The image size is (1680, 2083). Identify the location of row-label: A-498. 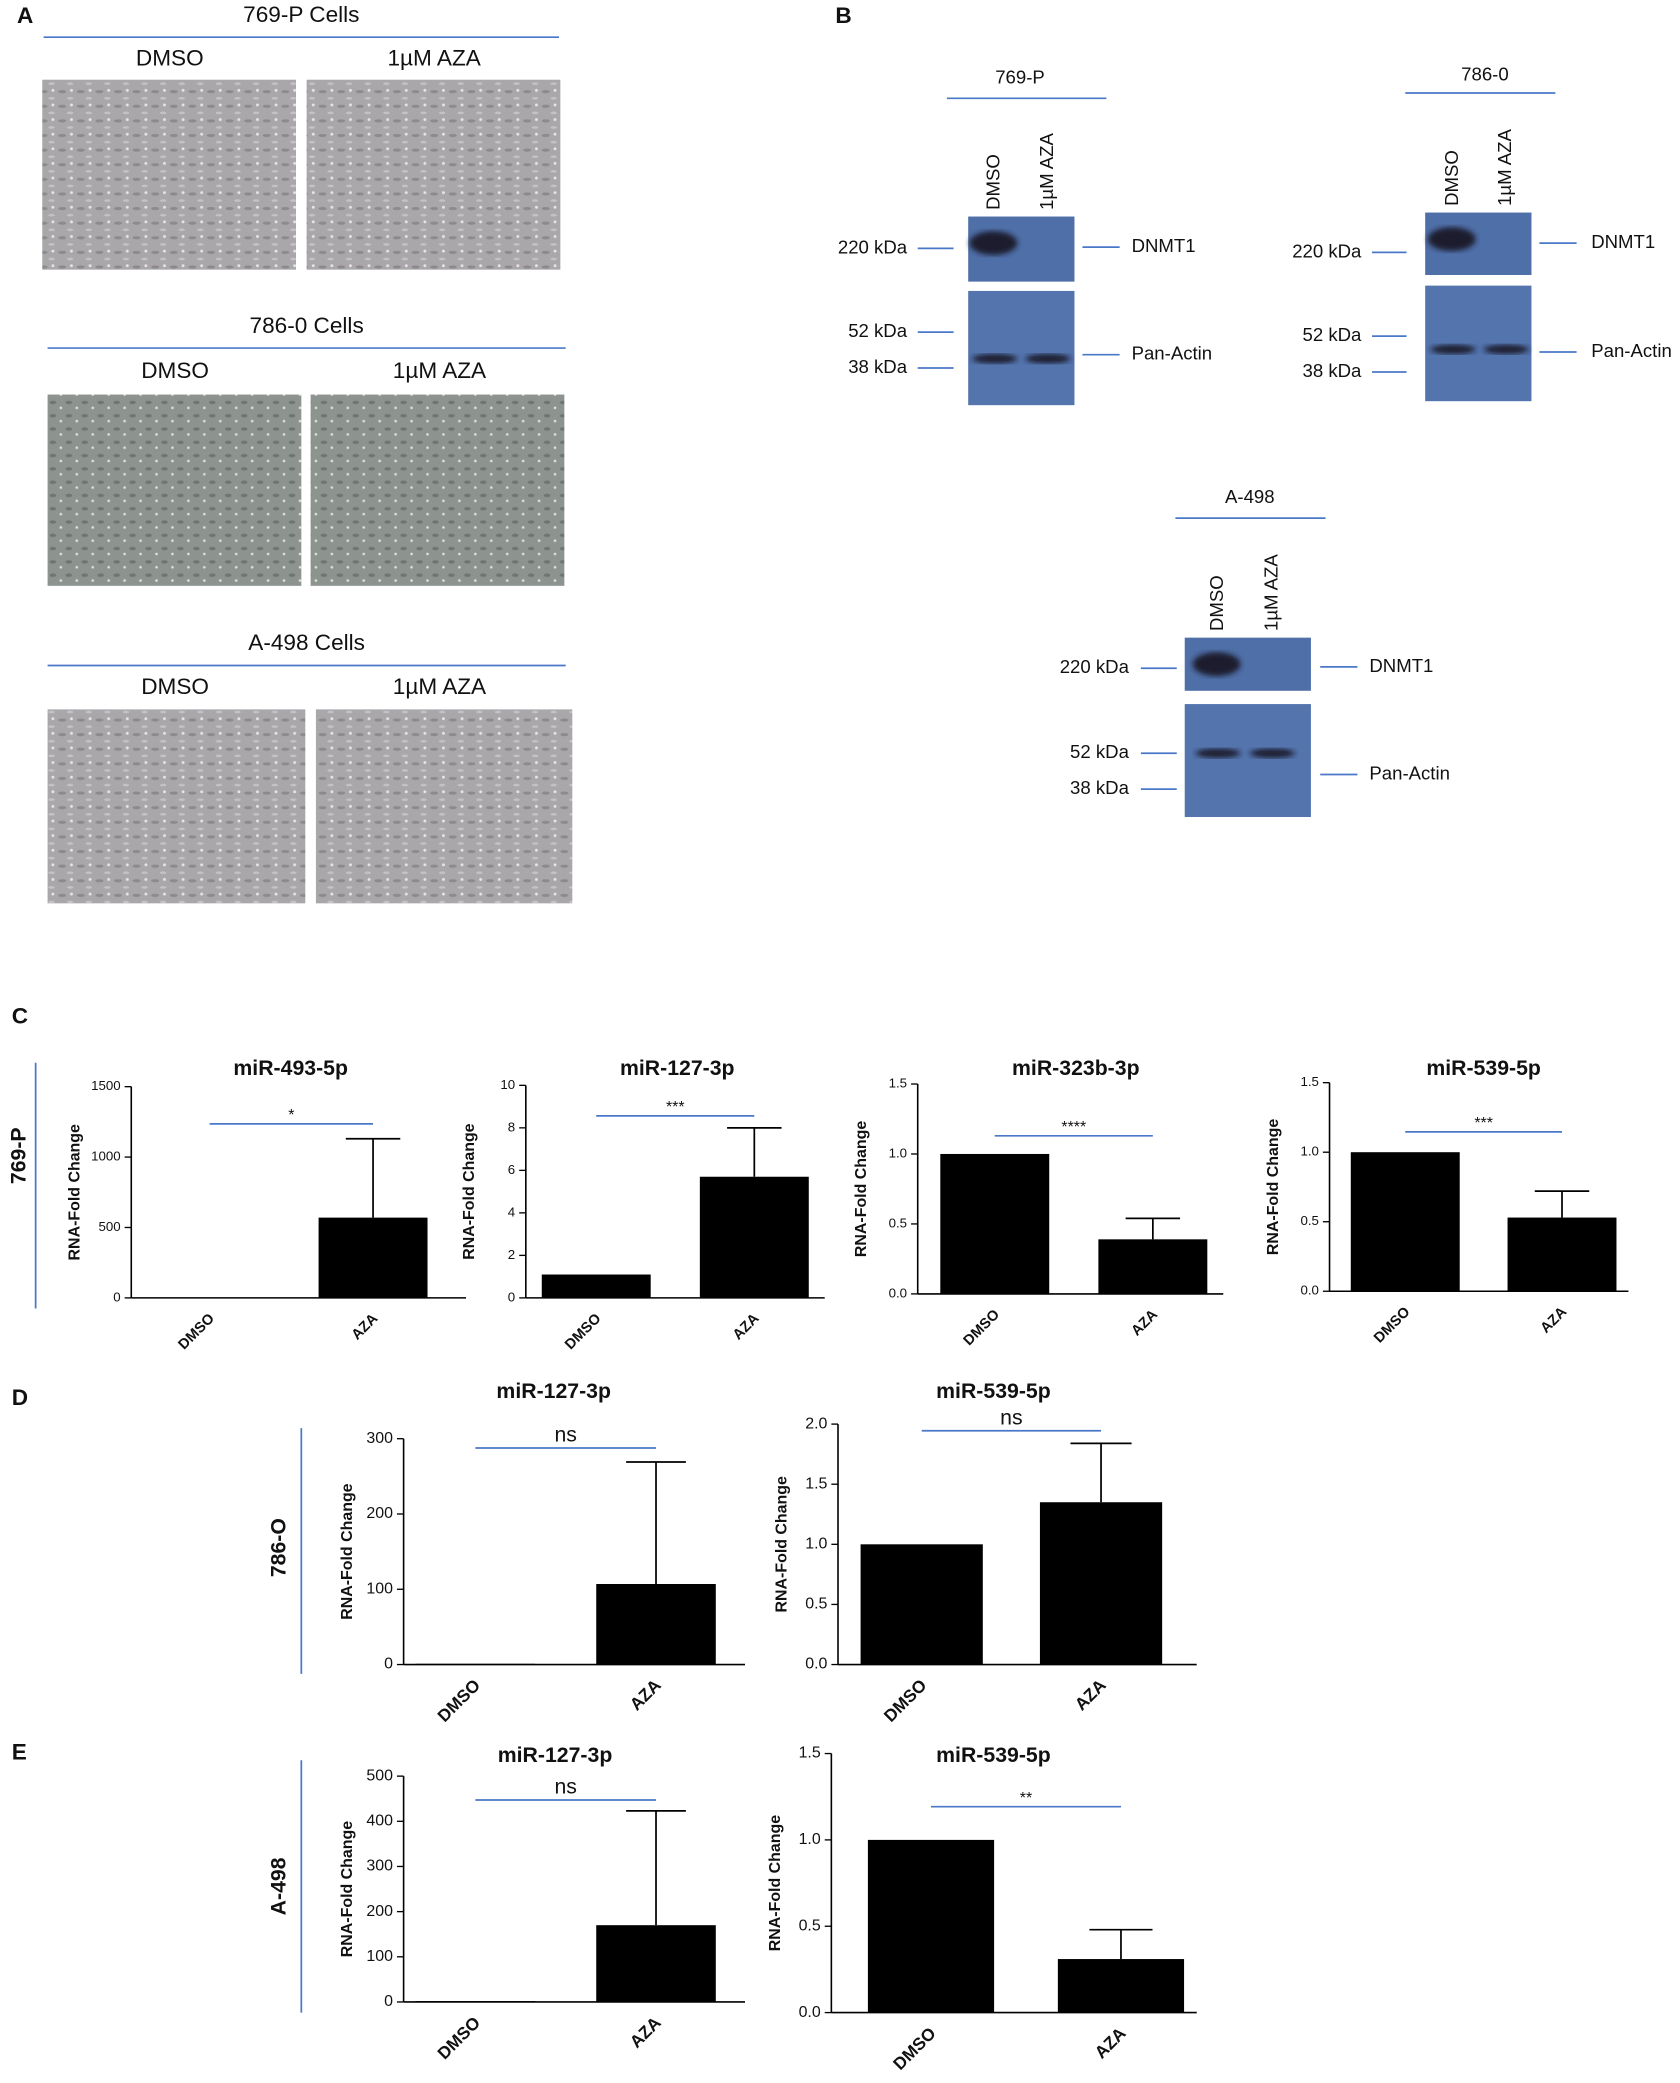
(279, 1886).